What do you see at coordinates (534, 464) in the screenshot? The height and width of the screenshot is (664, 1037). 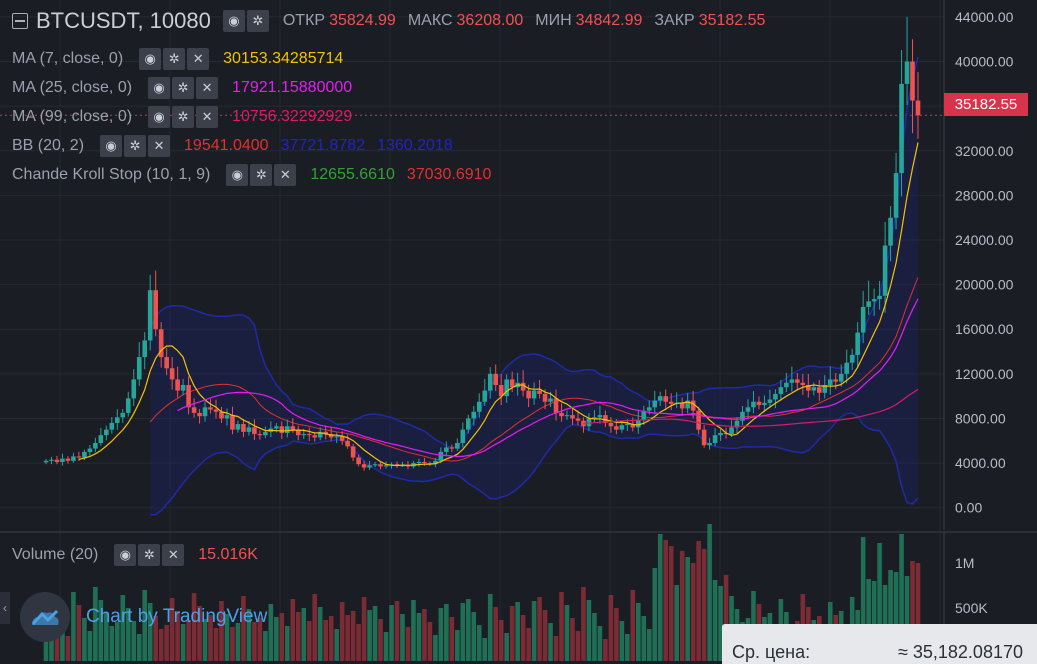 I see `bb-lower-line` at bounding box center [534, 464].